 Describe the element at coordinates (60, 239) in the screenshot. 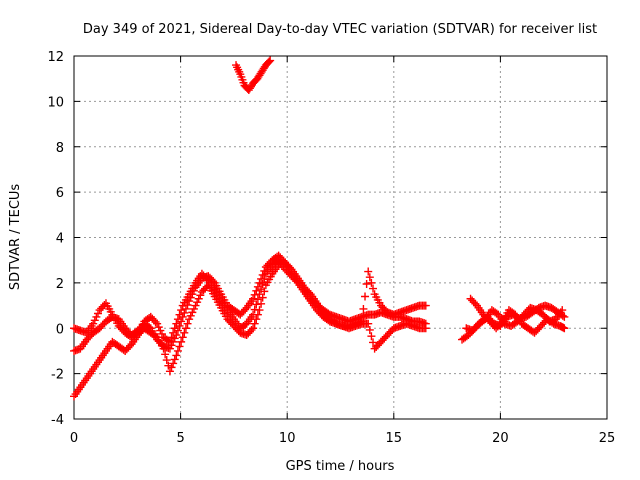

I see `y-tick-label: 4` at that location.